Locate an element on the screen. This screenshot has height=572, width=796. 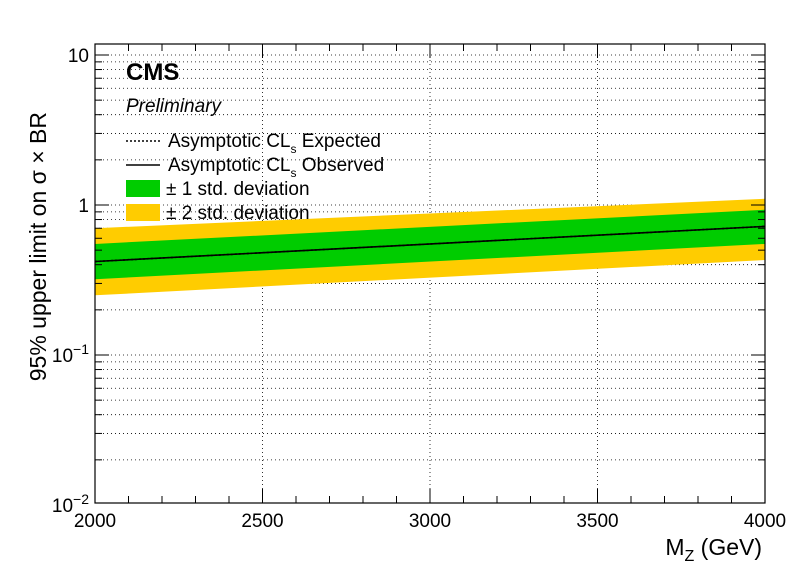
x-tick-label: 3500 is located at coordinates (597, 521).